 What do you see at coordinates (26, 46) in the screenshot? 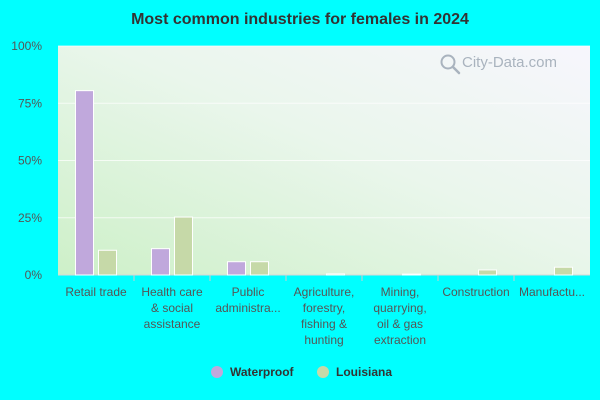
I see `y-tick-label: 100%` at bounding box center [26, 46].